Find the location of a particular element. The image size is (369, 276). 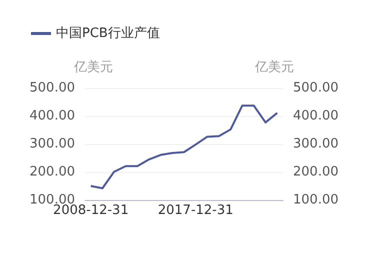

y-tick-label: 300.00 is located at coordinates (52, 144).